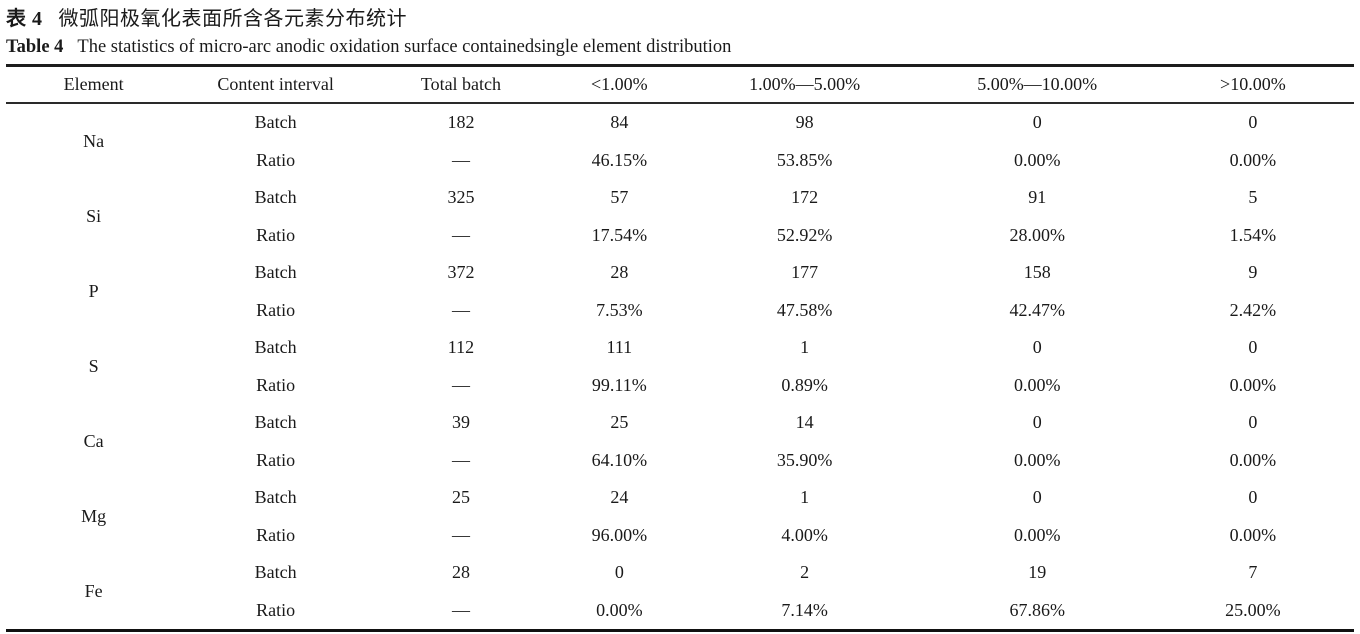 Image resolution: width=1360 pixels, height=634 pixels. I want to click on value-cell: 39, so click(460, 422).